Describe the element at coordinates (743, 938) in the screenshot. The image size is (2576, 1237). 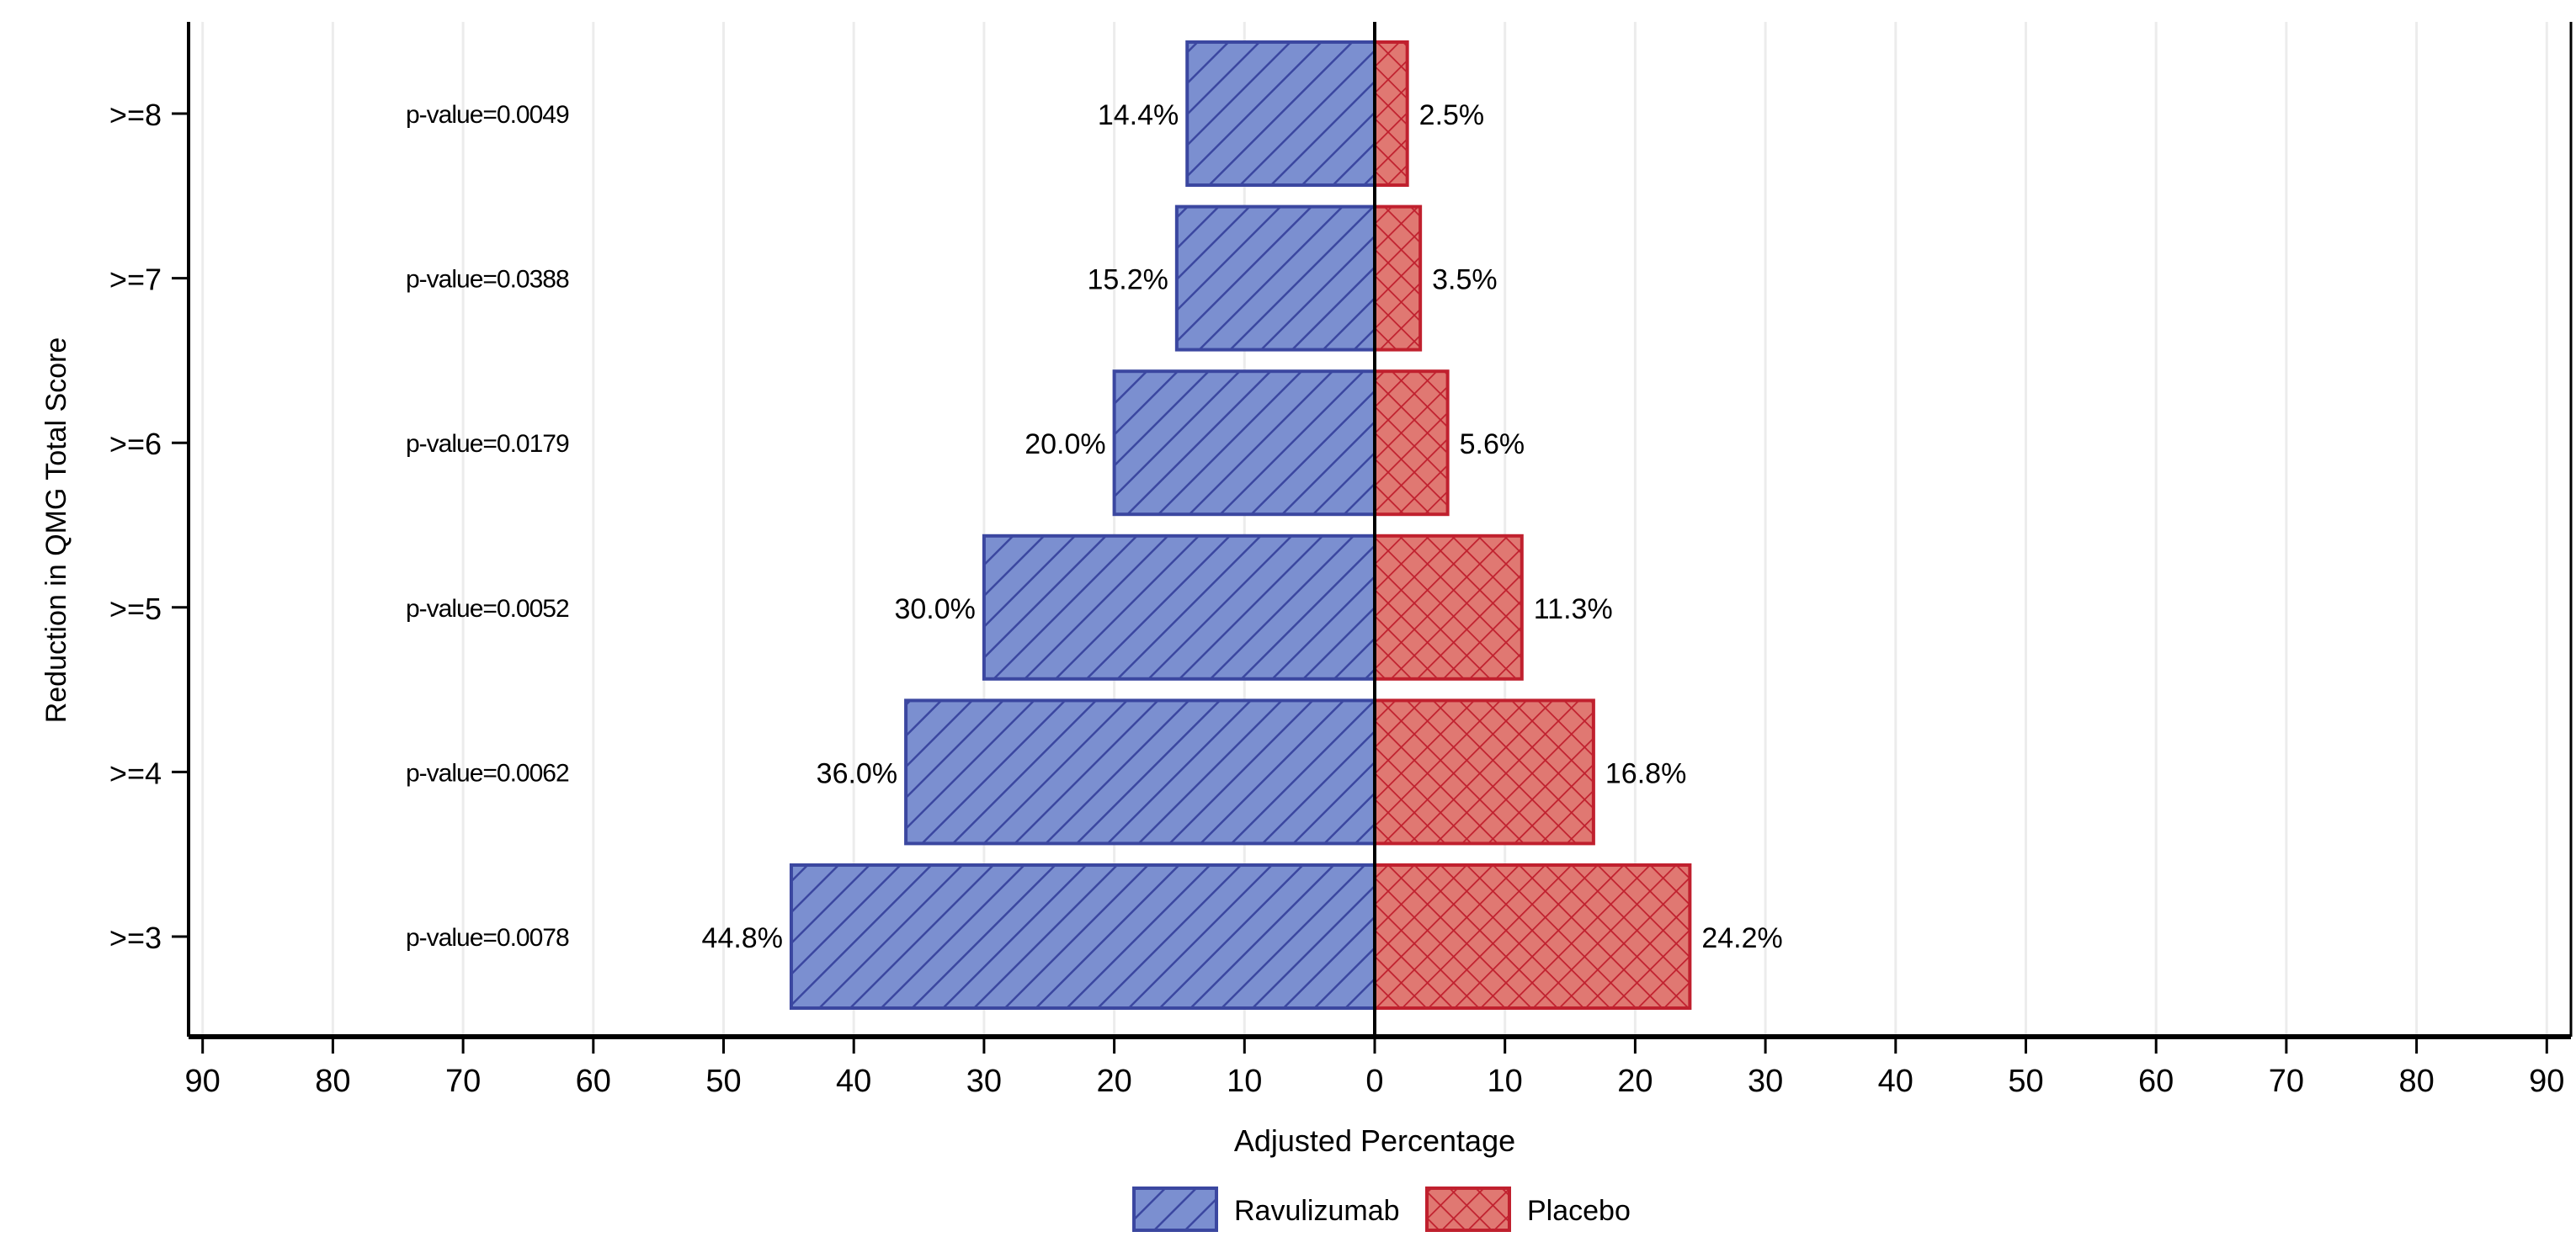
I see `data-label-ravulizumab: 44.8%` at that location.